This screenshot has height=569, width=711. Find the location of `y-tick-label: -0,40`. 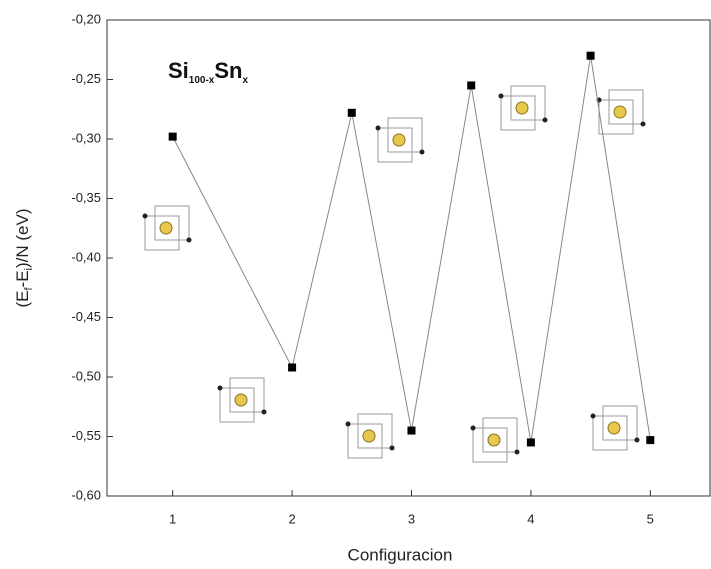

y-tick-label: -0,40 is located at coordinates (86, 256).